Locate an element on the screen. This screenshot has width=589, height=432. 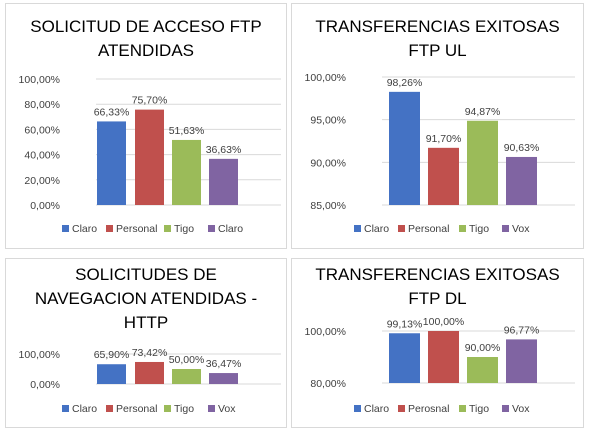
data-label: 96,77% is located at coordinates (522, 330).